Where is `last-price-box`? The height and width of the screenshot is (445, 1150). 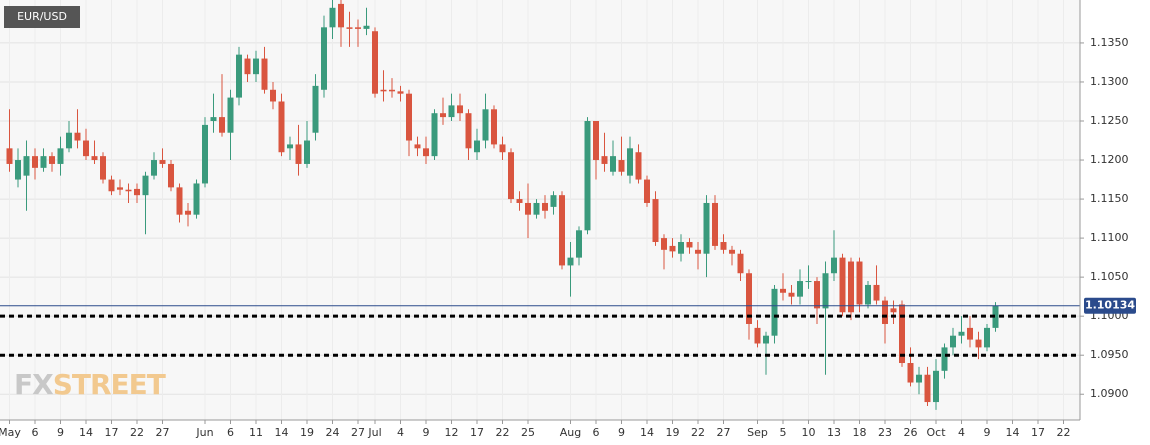
last-price-box is located at coordinates (1110, 305).